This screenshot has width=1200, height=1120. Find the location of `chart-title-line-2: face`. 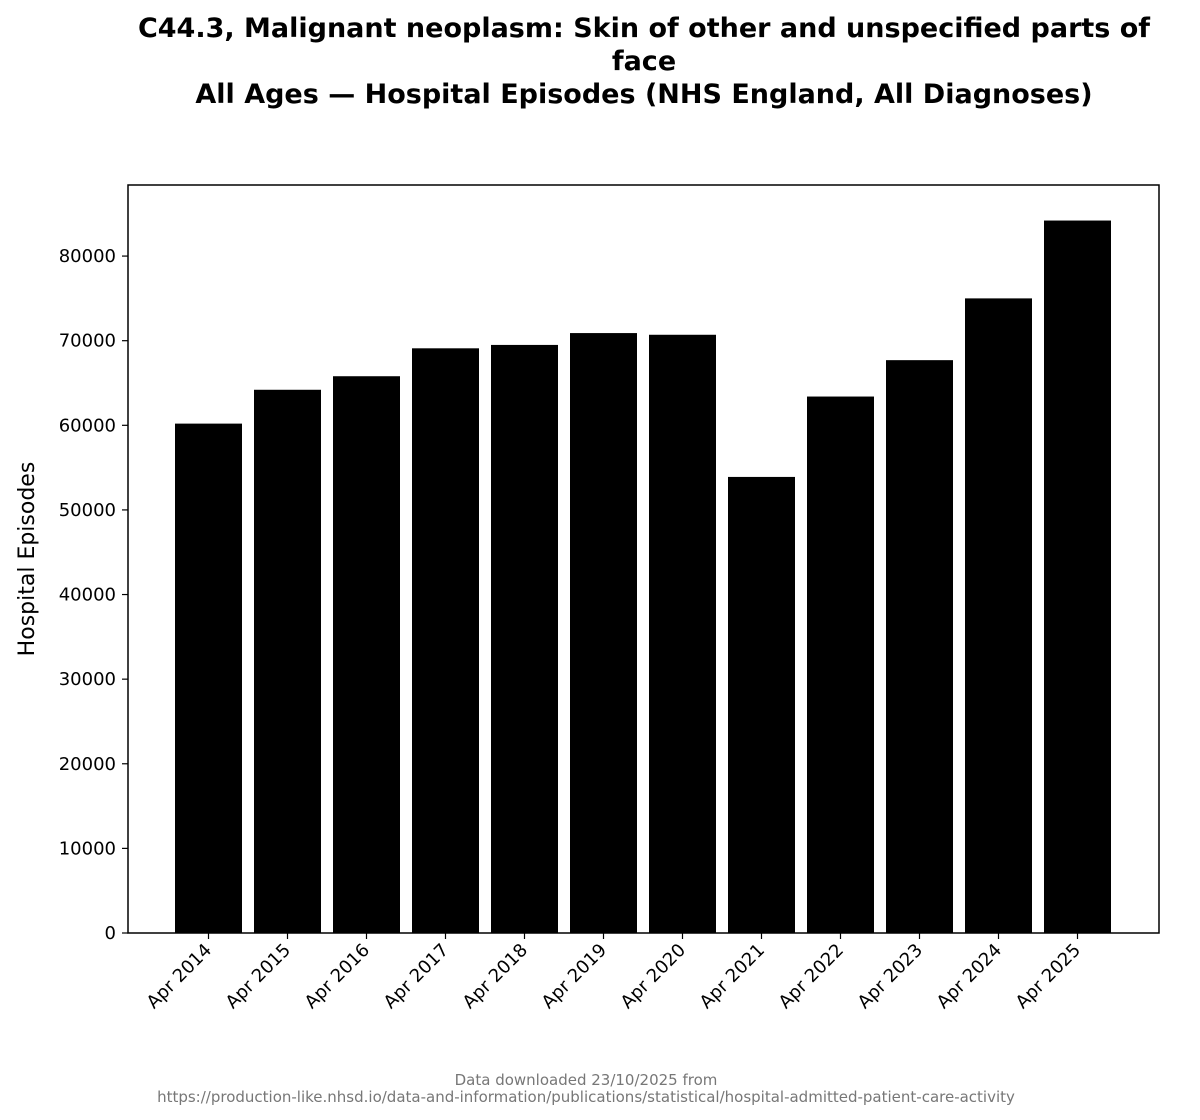

chart-title-line-2: face is located at coordinates (644, 61).